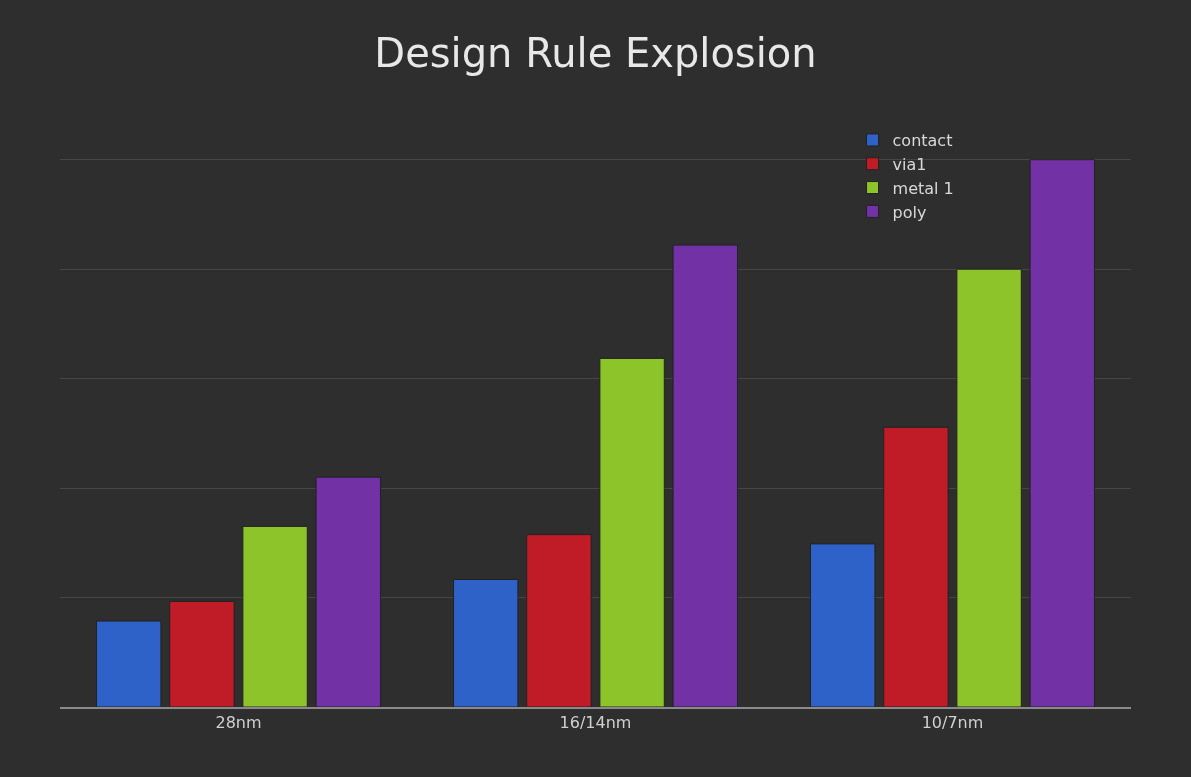 This screenshot has width=1191, height=777. What do you see at coordinates (595, 52) in the screenshot?
I see `chart-title: Design Rule Explosion` at bounding box center [595, 52].